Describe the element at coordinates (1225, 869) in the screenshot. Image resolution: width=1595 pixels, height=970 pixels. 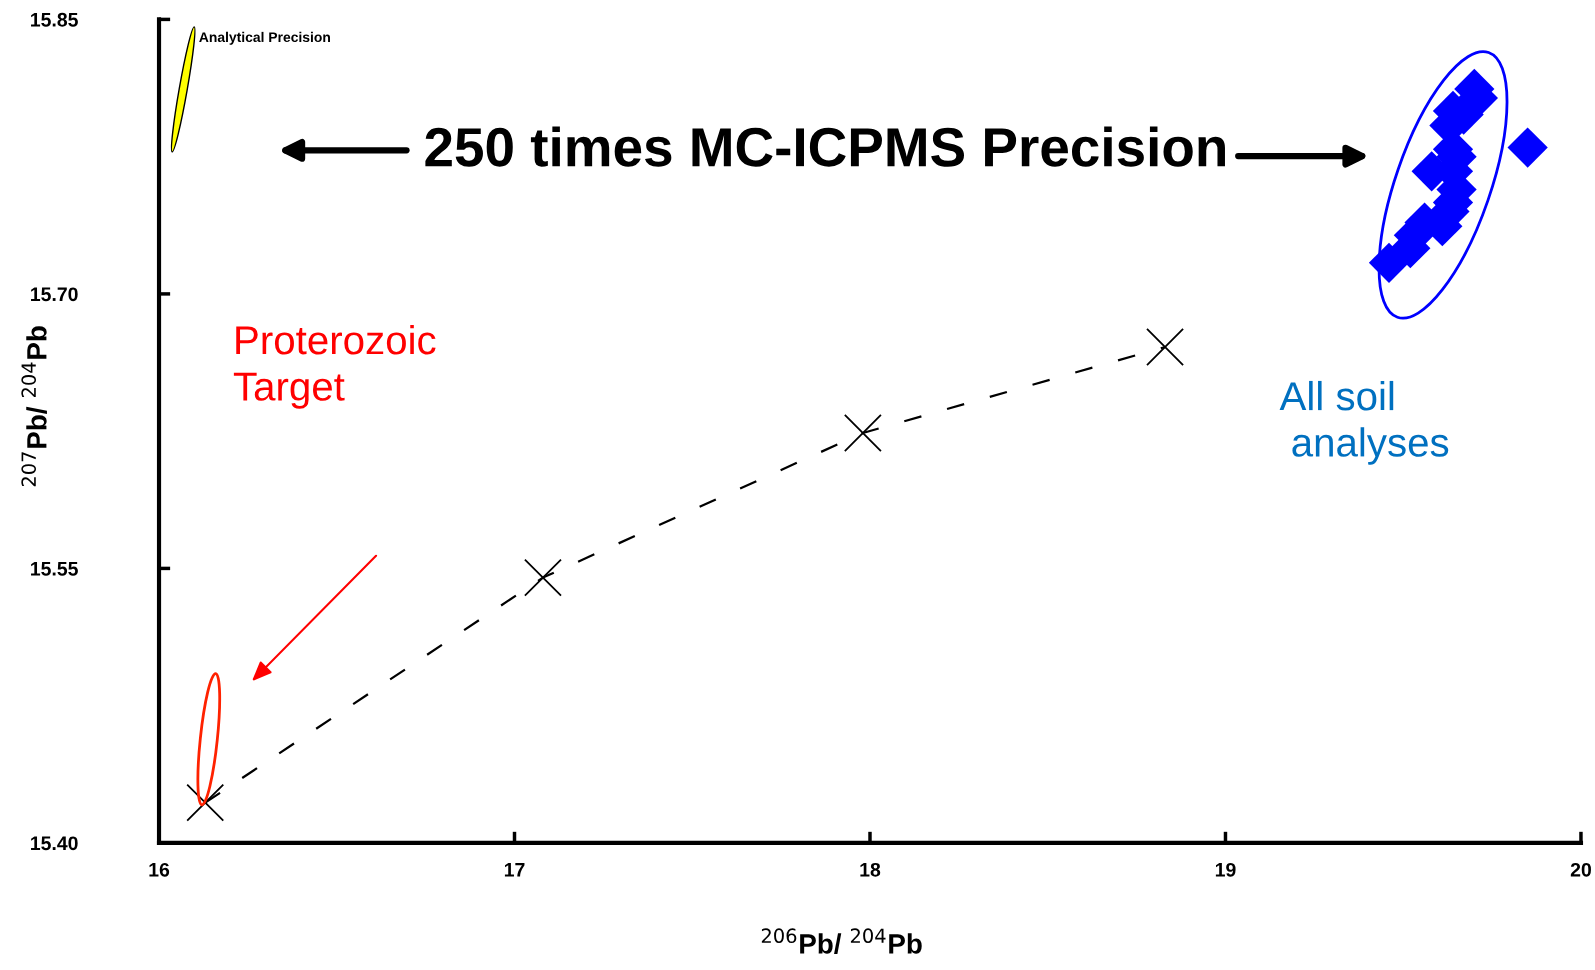
I see `x-tick-label: 19` at that location.